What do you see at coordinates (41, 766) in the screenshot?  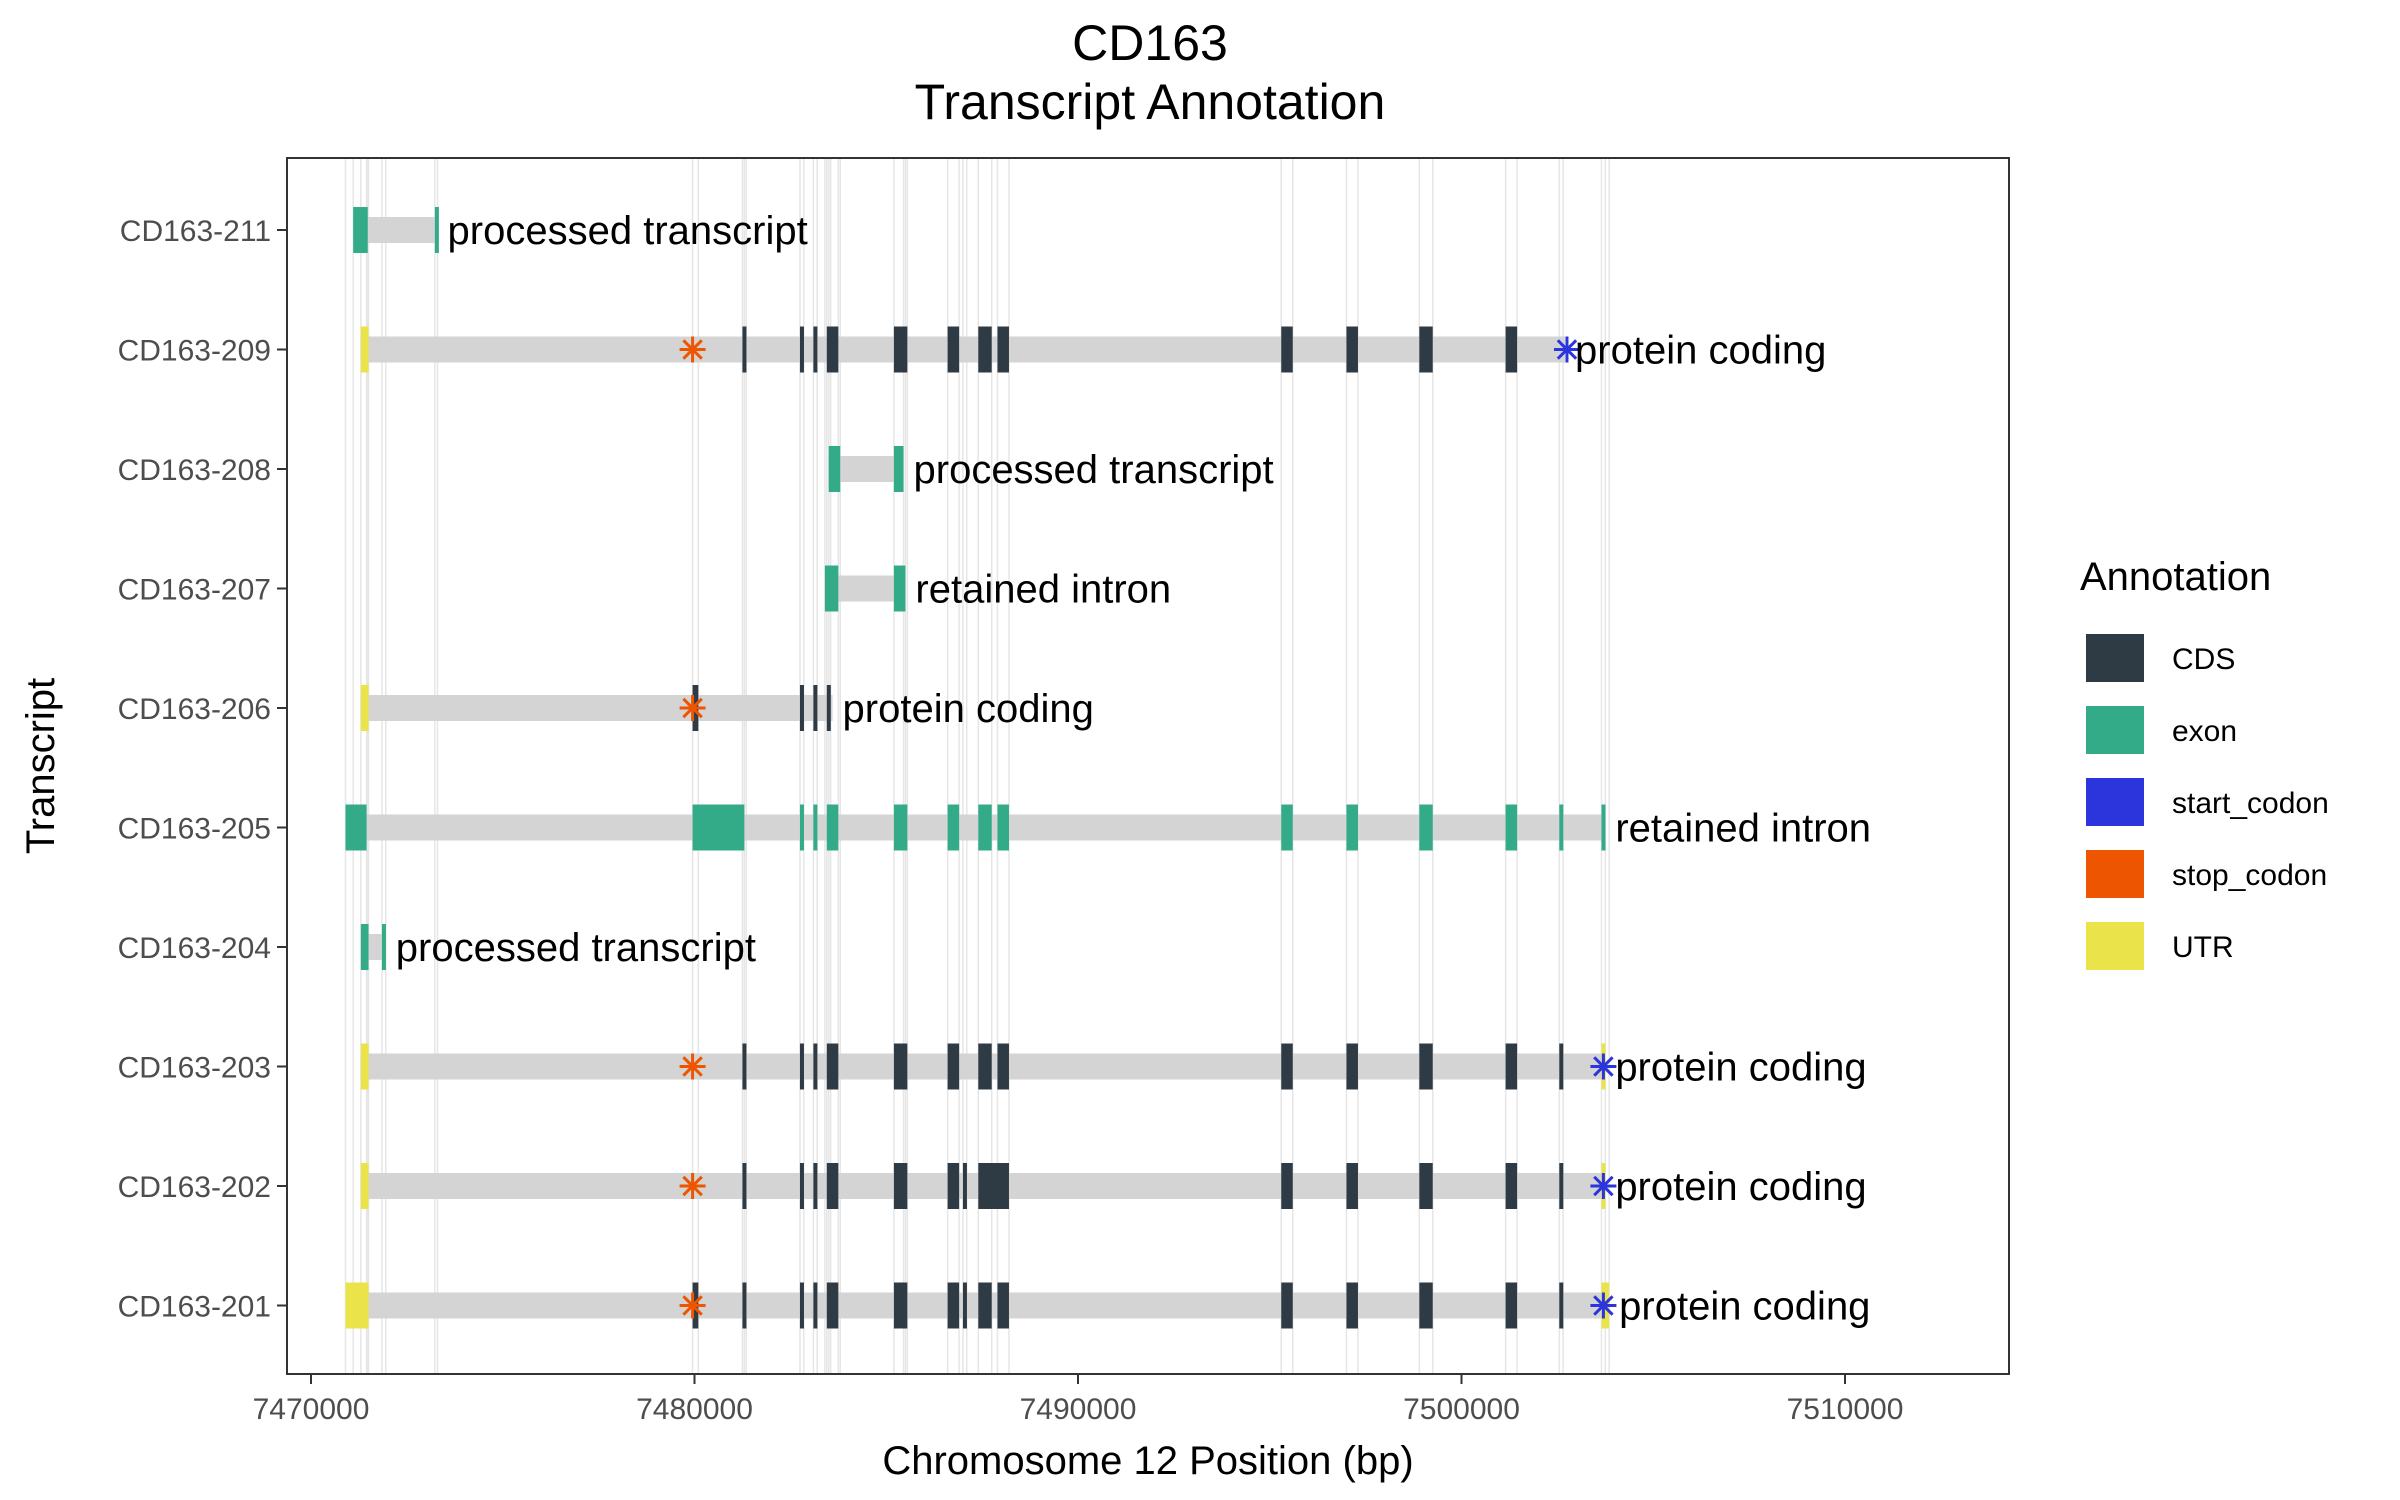 I see `y-axis-title: Transcript` at bounding box center [41, 766].